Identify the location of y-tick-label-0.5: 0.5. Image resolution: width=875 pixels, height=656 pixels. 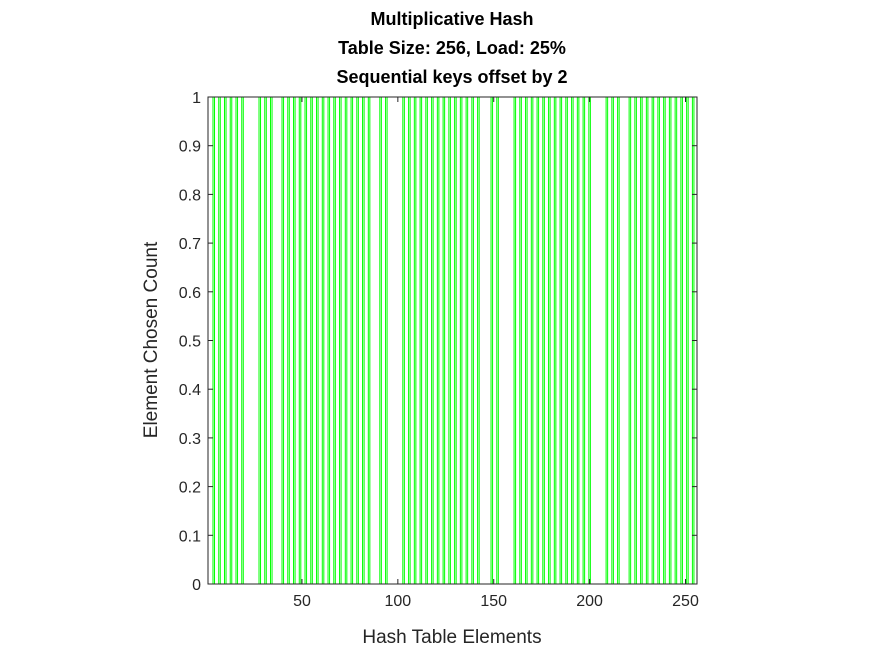
(190, 342).